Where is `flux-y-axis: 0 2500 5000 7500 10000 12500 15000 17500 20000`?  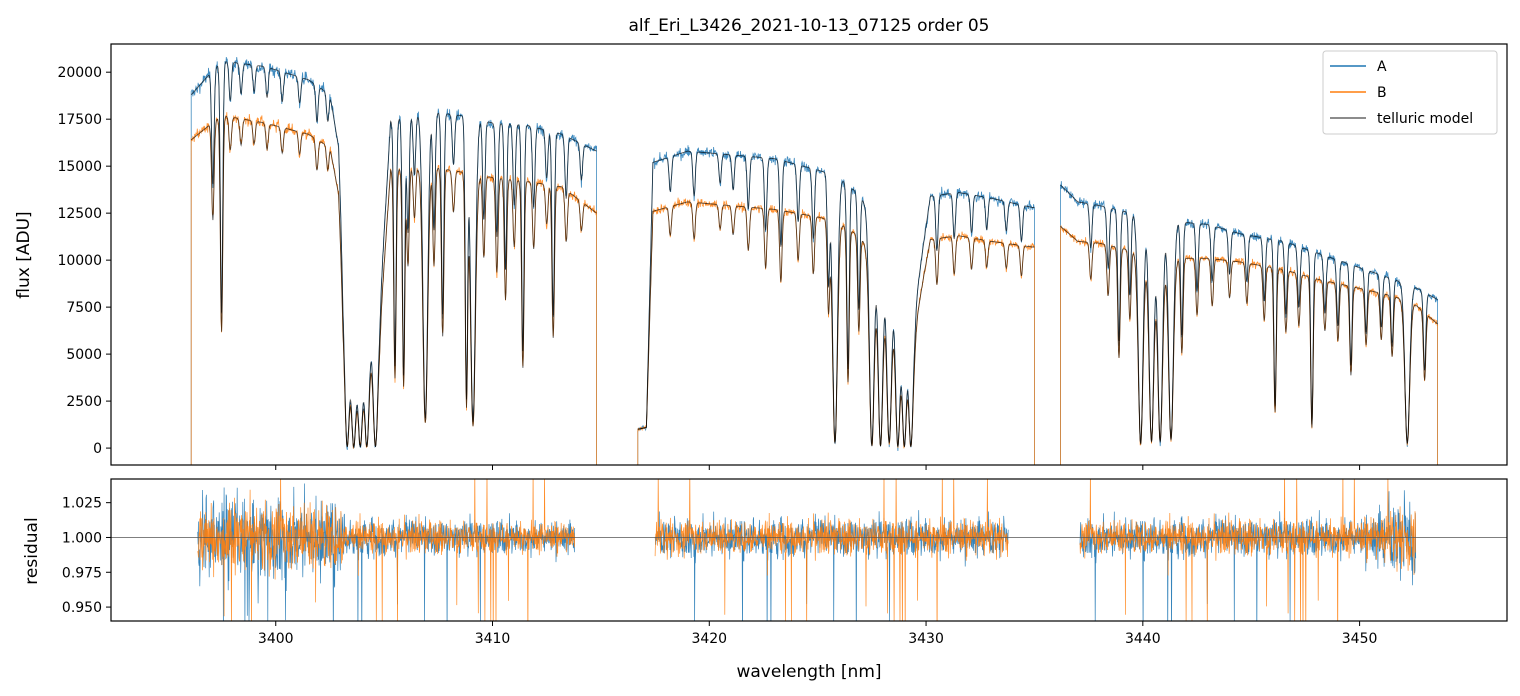 flux-y-axis: 0 2500 5000 7500 10000 12500 15000 17500 20000 is located at coordinates (84, 261).